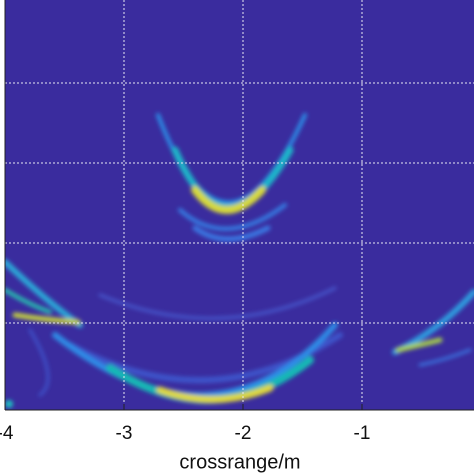 The width and height of the screenshot is (474, 474). What do you see at coordinates (239, 462) in the screenshot?
I see `x-axis-title: crossrange/m` at bounding box center [239, 462].